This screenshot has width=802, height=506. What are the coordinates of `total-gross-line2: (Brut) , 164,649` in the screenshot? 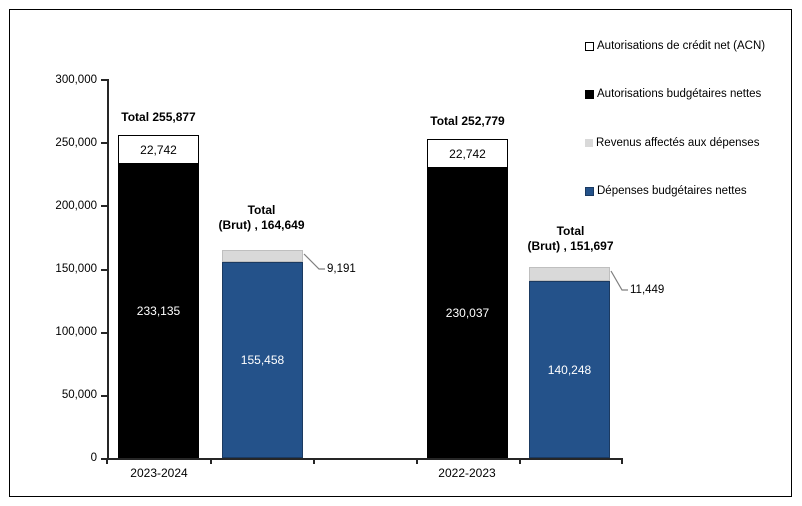 It's located at (261, 225).